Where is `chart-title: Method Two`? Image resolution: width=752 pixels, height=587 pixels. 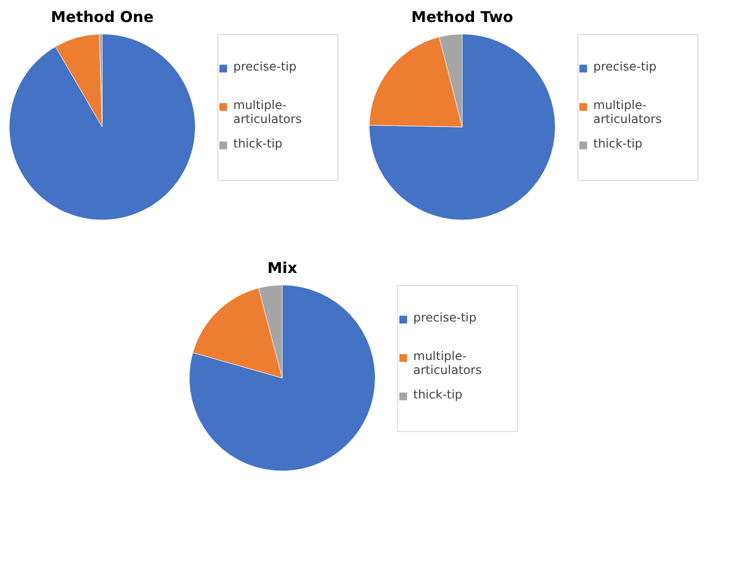 chart-title: Method Two is located at coordinates (462, 17).